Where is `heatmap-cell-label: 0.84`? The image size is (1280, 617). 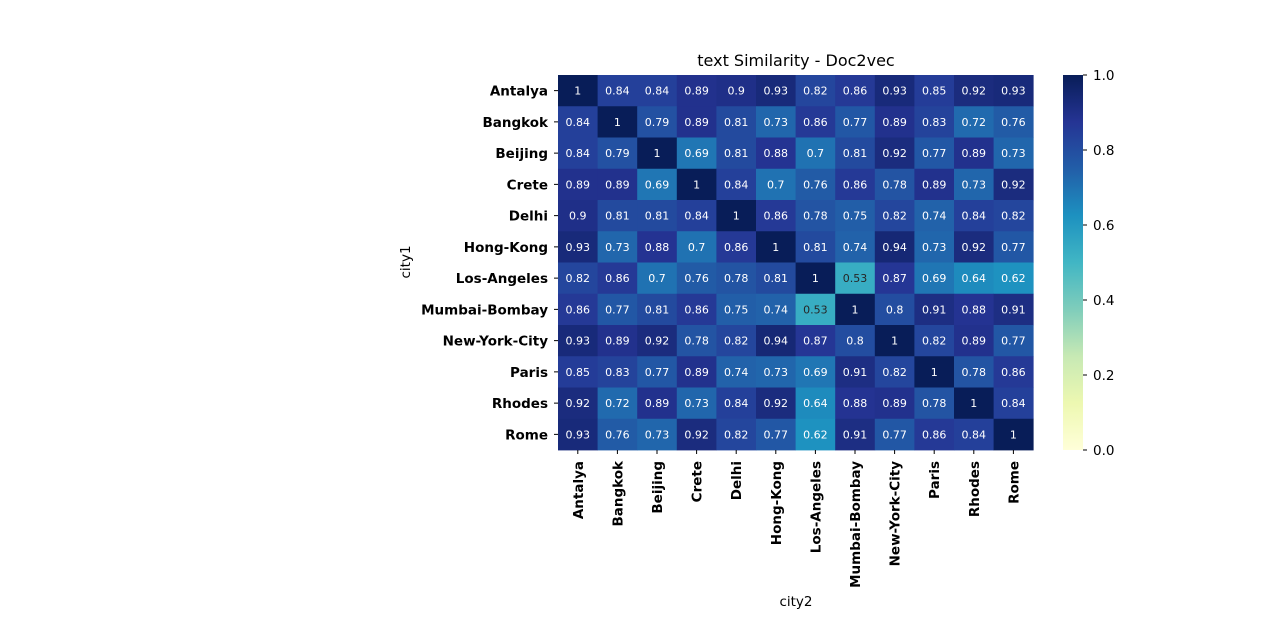
heatmap-cell-label: 0.84 is located at coordinates (578, 153).